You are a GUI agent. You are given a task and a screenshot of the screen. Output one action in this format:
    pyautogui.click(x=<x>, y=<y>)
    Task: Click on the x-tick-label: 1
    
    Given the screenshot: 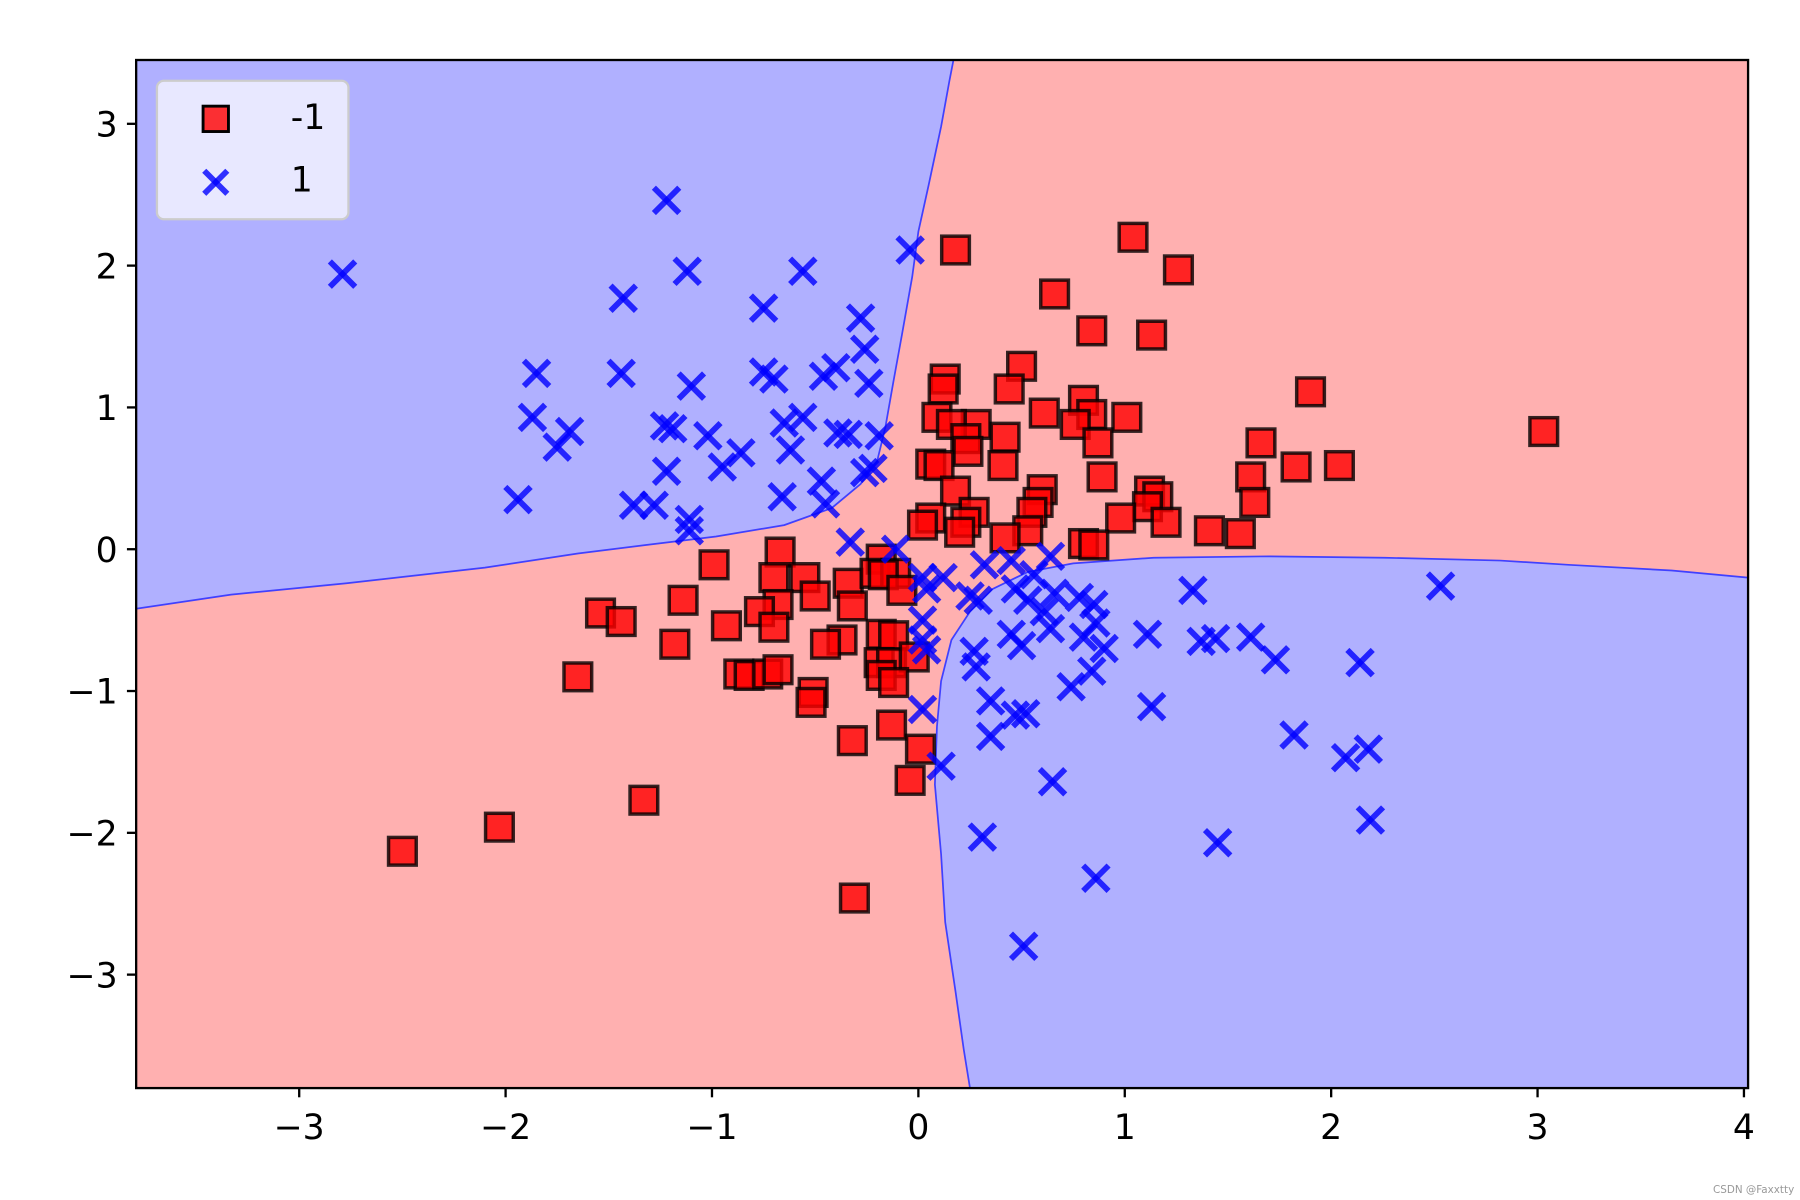 What is the action you would take?
    pyautogui.click(x=1125, y=1128)
    